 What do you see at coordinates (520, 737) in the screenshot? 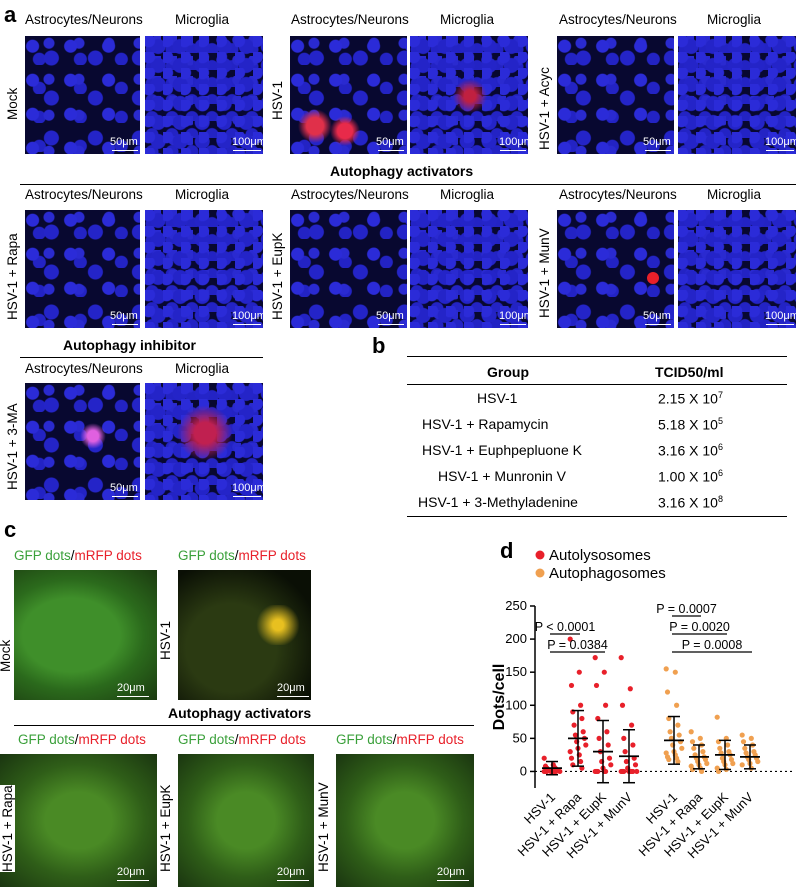
I see `y-tick-label: 50` at bounding box center [520, 737].